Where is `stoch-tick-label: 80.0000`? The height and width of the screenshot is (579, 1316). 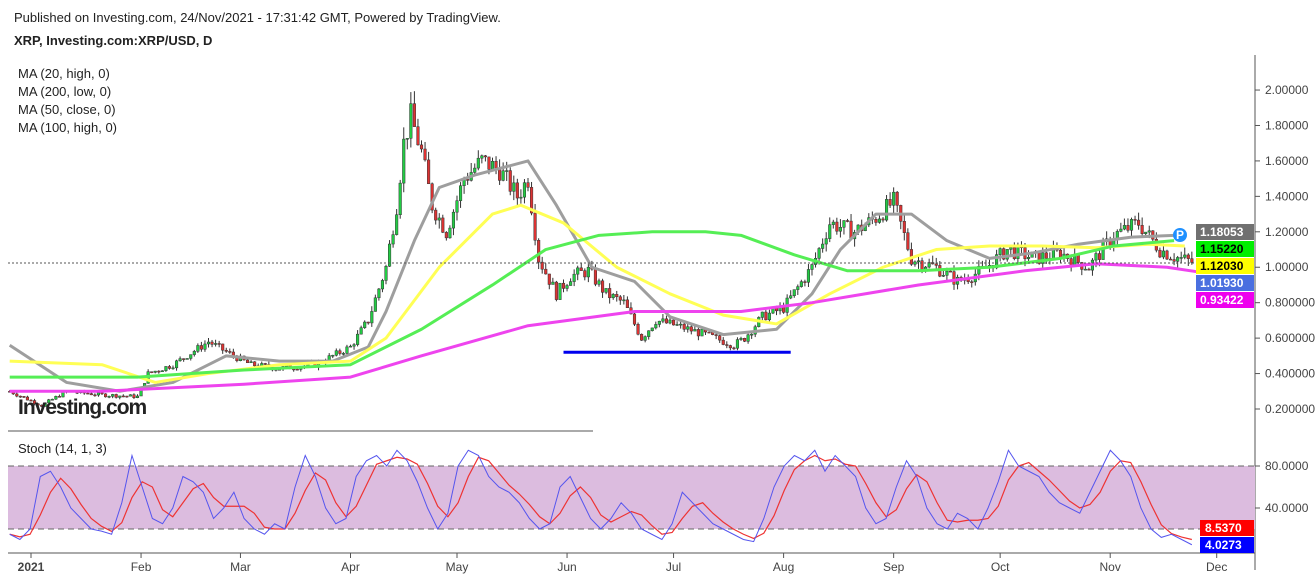
stoch-tick-label: 80.0000 is located at coordinates (1287, 466).